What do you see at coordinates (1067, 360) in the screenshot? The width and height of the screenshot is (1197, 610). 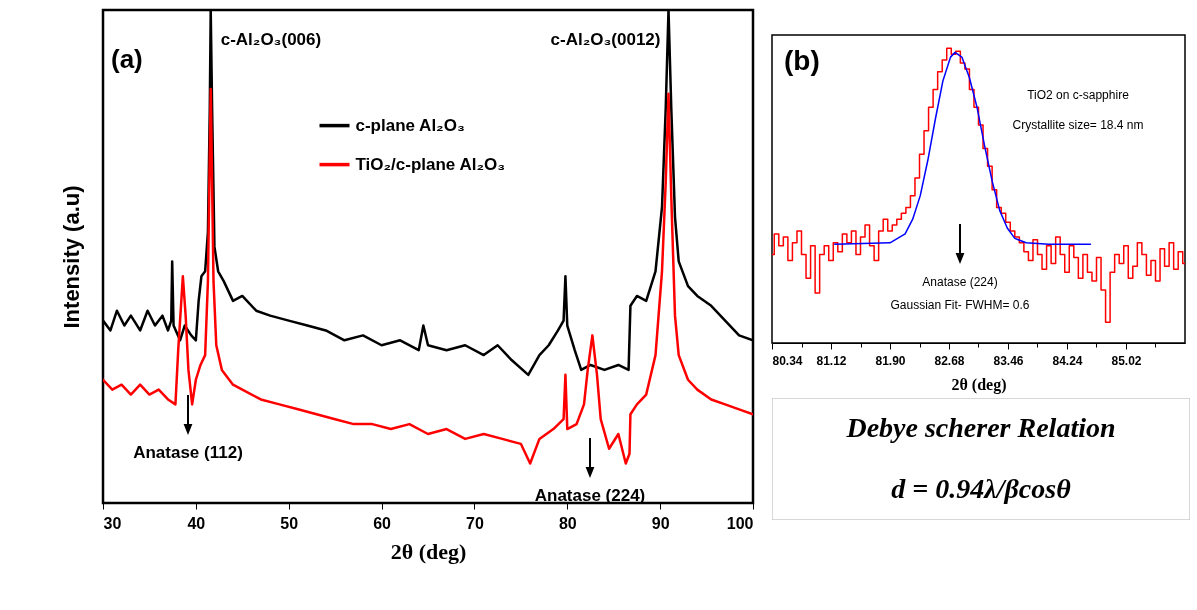 I see `x-tick-label: 84.24` at bounding box center [1067, 360].